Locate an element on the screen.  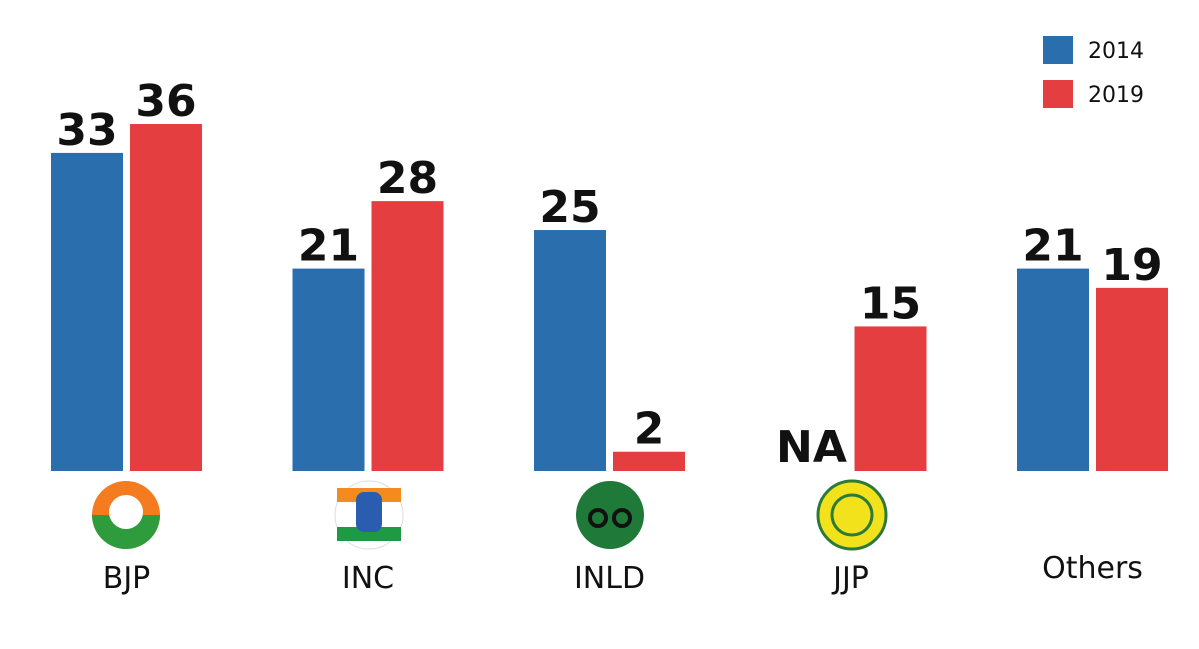
value-label: 36 is located at coordinates (165, 101).